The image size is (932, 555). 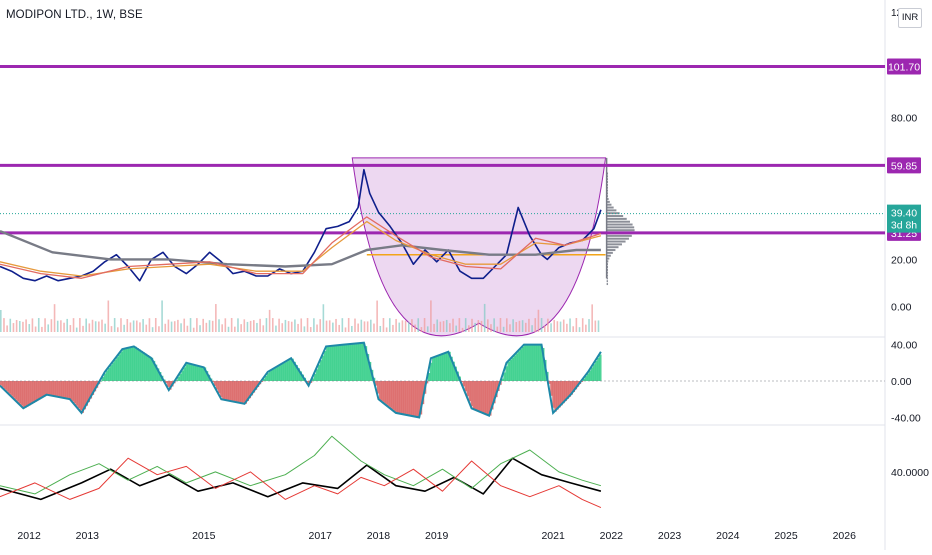 I want to click on x-tick-label: 2018, so click(x=379, y=536).